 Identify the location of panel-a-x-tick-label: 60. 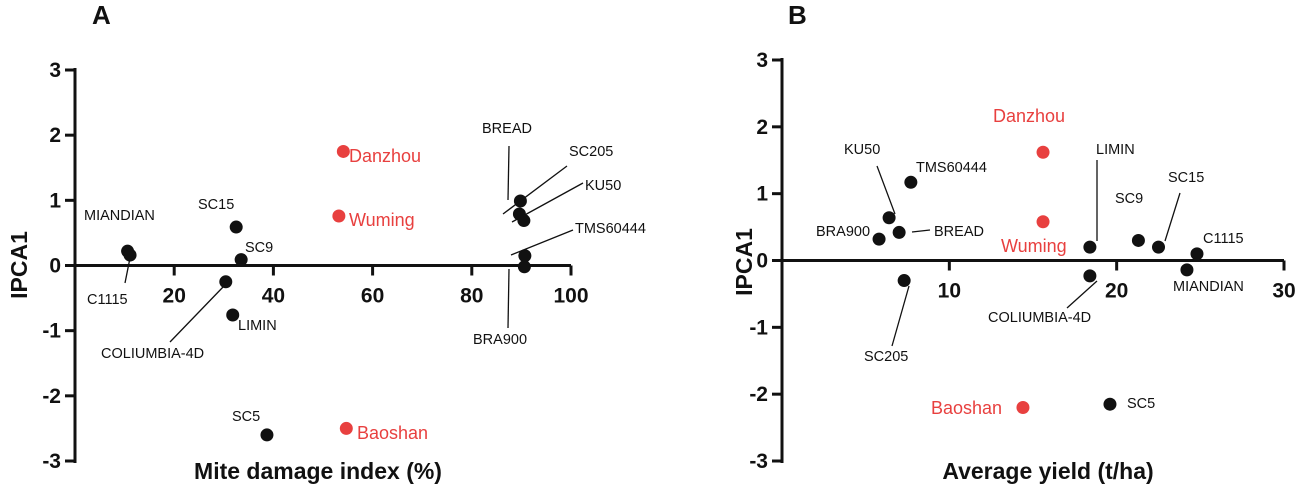
(372, 296).